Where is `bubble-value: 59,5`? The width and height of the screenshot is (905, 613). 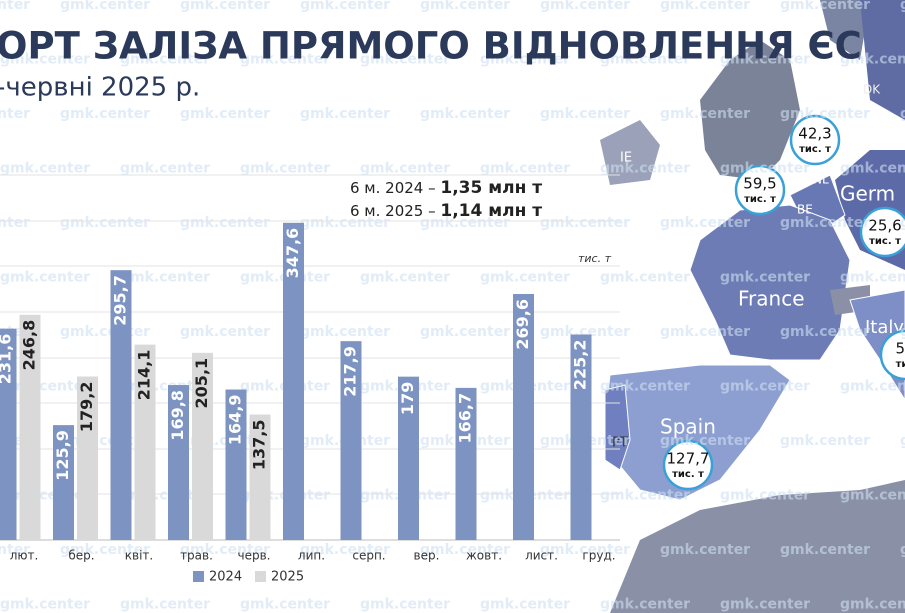
bubble-value: 59,5 is located at coordinates (759, 184).